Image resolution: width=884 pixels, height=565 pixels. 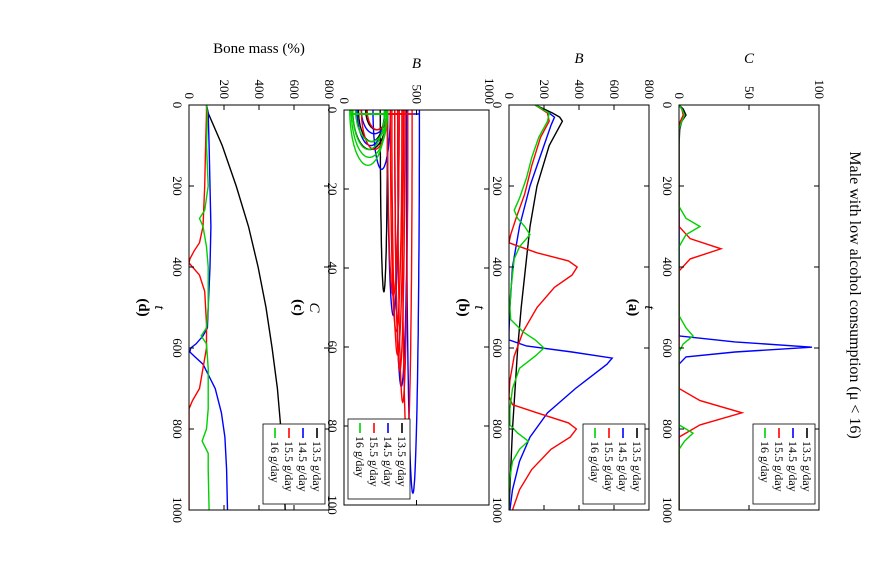 I want to click on x-tick-label: 60, so click(x=332, y=347).